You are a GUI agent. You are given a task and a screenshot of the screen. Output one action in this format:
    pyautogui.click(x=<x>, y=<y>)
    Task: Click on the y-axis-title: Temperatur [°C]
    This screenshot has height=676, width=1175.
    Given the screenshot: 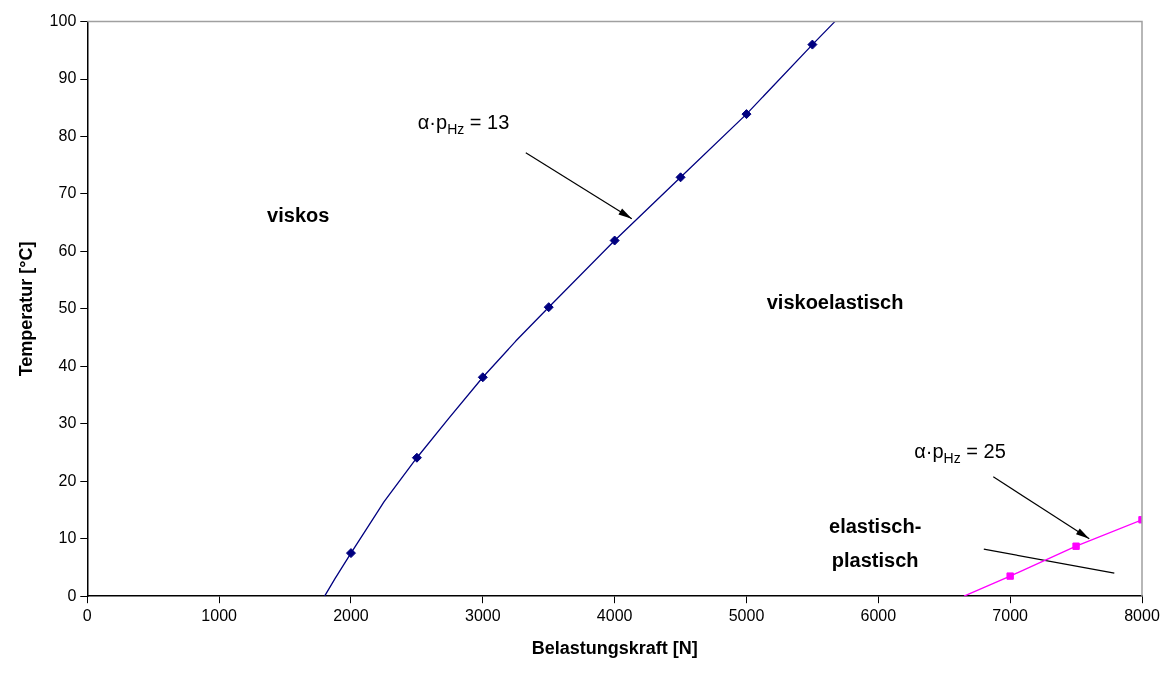 What is the action you would take?
    pyautogui.click(x=25, y=309)
    